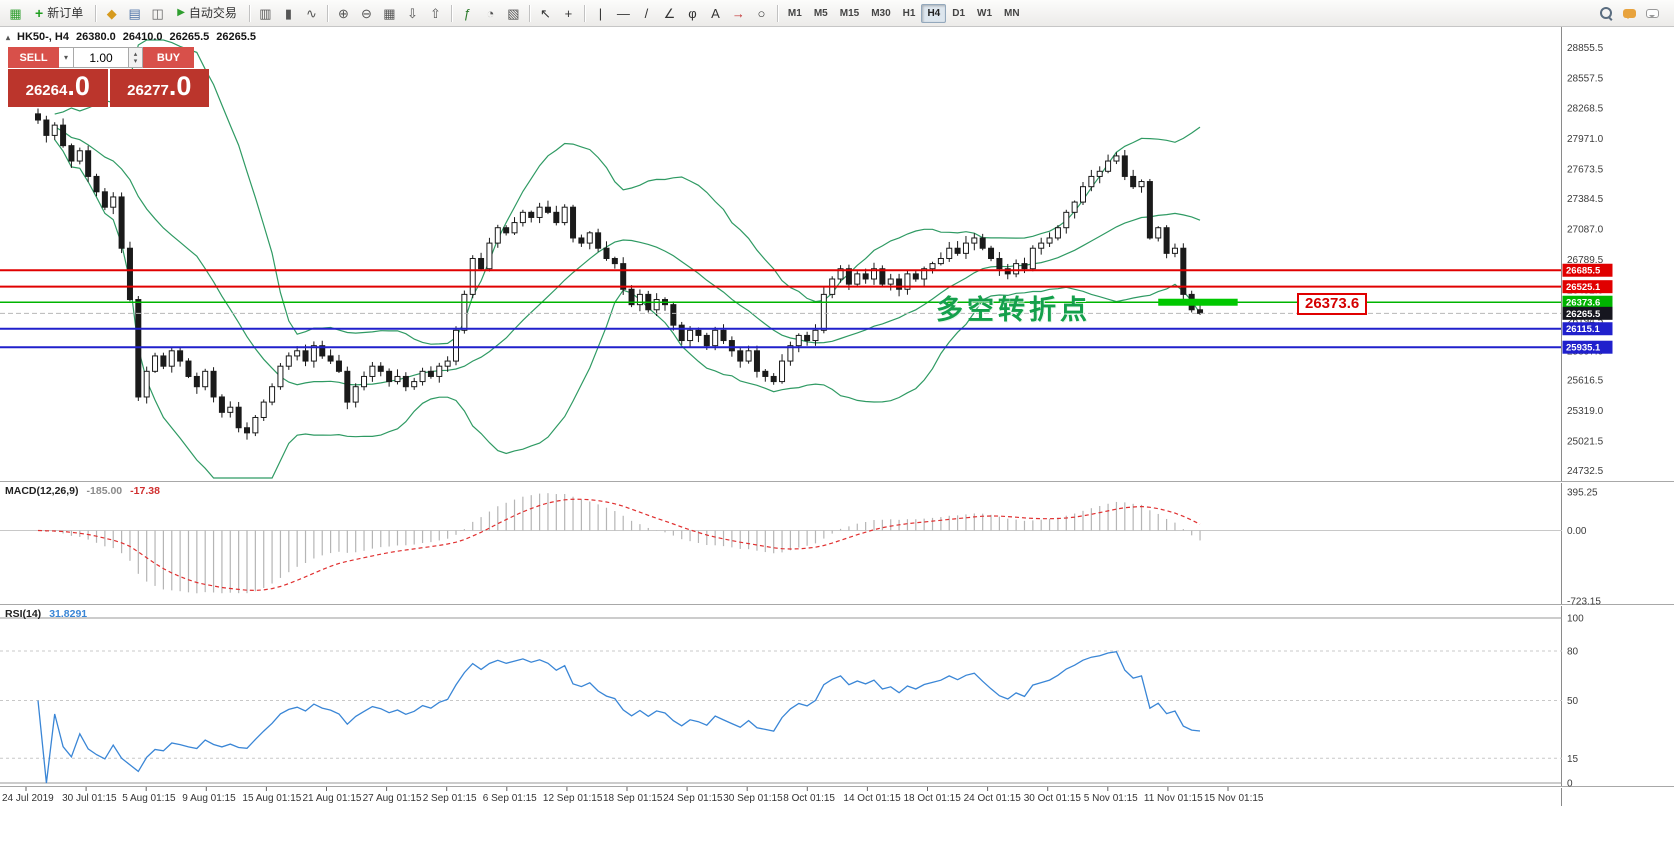  Describe the element at coordinates (1606, 13) in the screenshot. I see `search-icon` at that location.